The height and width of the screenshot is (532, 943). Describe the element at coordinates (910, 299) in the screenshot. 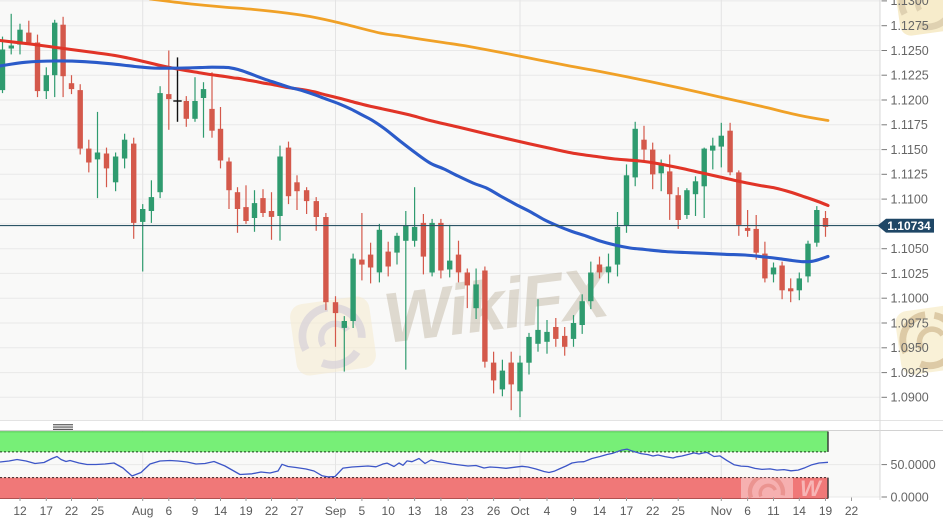

I see `svg-text: 1.1000` at that location.